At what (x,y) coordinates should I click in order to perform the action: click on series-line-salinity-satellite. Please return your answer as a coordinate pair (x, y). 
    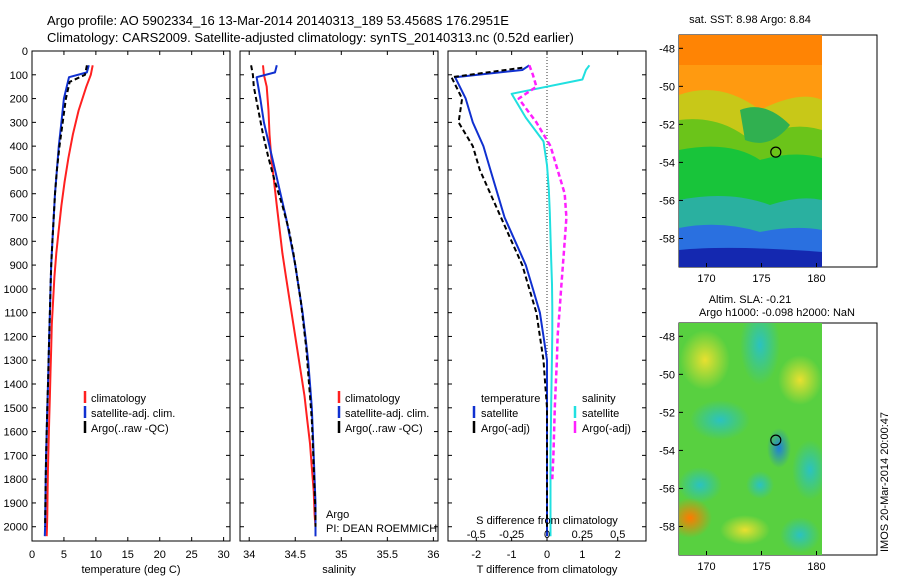
    Looking at the image, I should click on (550, 300).